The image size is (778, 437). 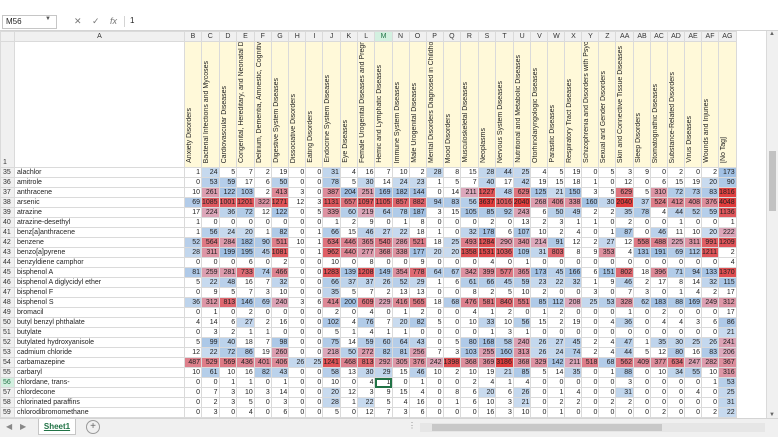 What do you see at coordinates (659, 362) in the screenshot?
I see `value-cell: 377` at bounding box center [659, 362].